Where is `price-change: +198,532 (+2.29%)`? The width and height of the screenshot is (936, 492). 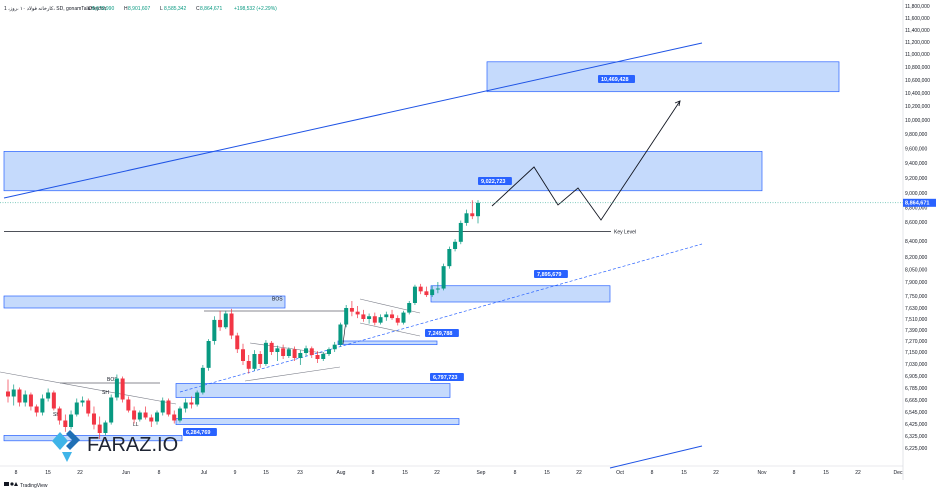
price-change: +198,532 (+2.29%) is located at coordinates (255, 9).